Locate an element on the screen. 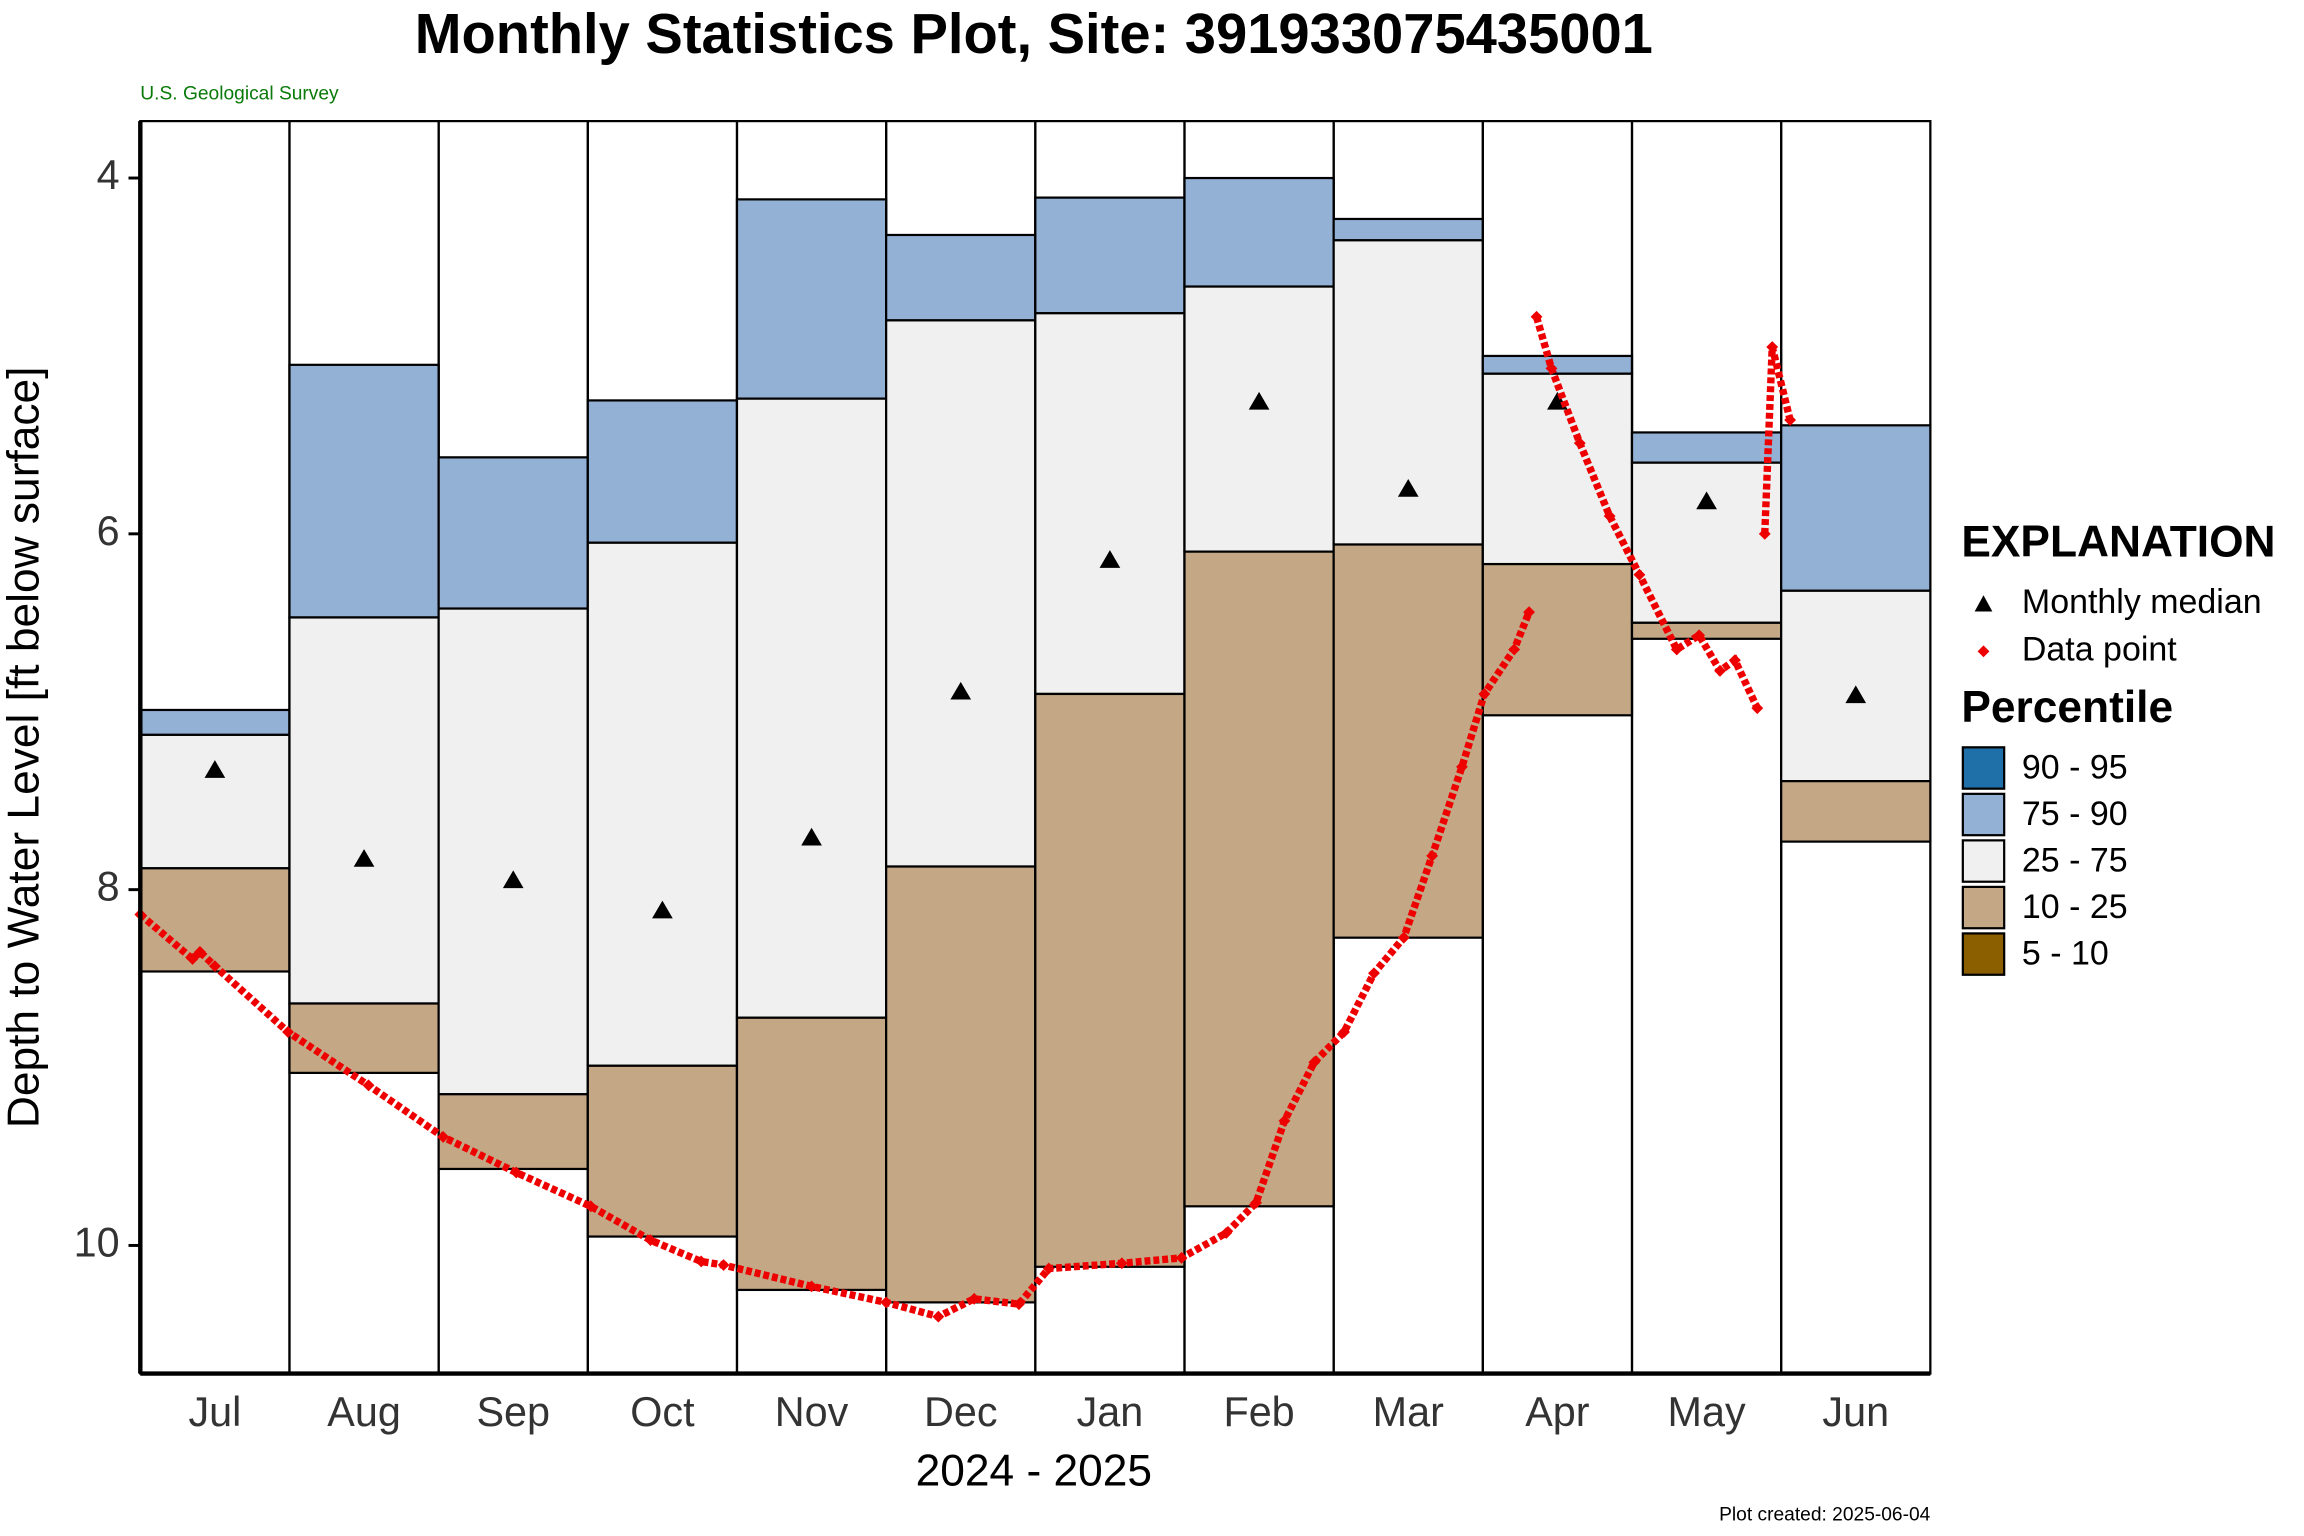 This screenshot has height=1536, width=2304. legend-percentile-title: Percentile is located at coordinates (2067, 707).